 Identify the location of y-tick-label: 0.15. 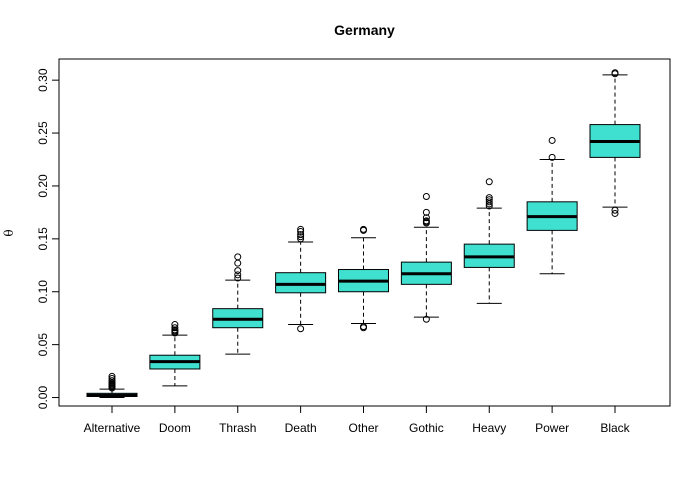
(43, 239).